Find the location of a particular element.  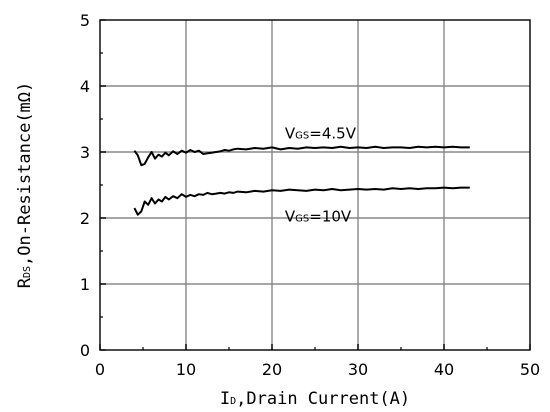

x-tick-label: 10 is located at coordinates (186, 369).